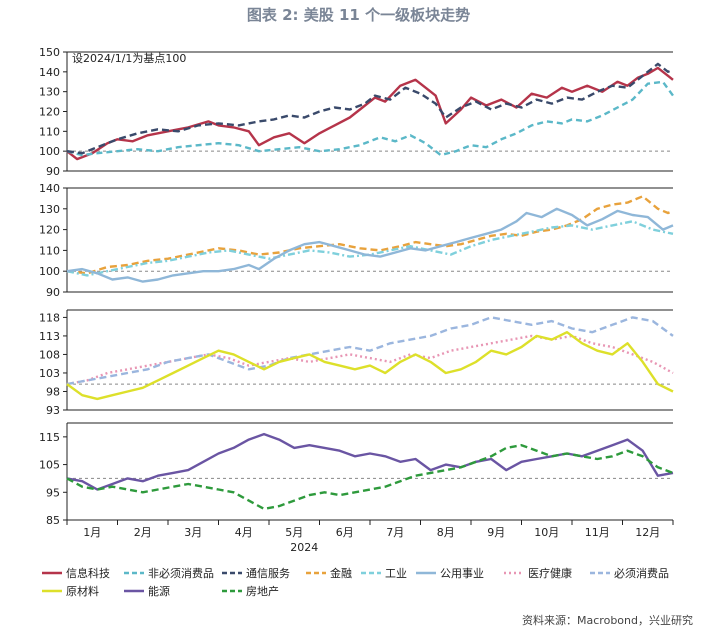  Describe the element at coordinates (53, 410) in the screenshot. I see `y-tick-label: 93` at that location.